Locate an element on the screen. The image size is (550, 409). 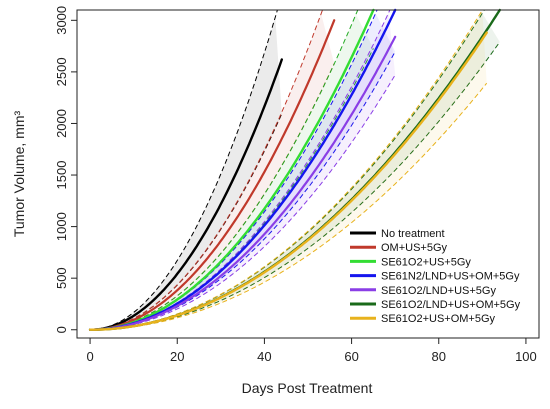
y-tick-label: 2500 is located at coordinates (61, 71).